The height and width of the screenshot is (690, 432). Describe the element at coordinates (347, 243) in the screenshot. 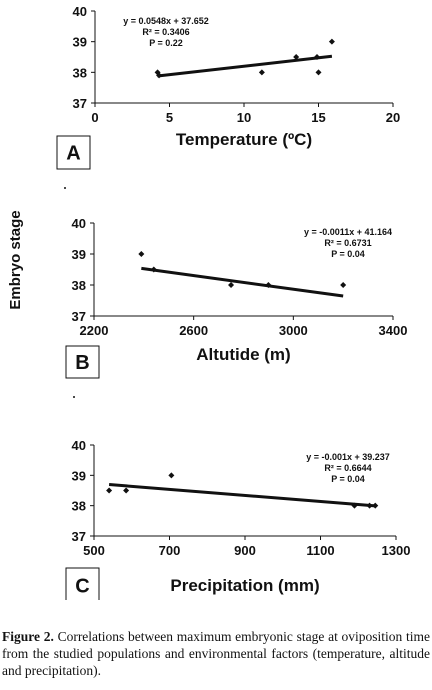

I see `regression-annotation: R² = 0.6731` at that location.